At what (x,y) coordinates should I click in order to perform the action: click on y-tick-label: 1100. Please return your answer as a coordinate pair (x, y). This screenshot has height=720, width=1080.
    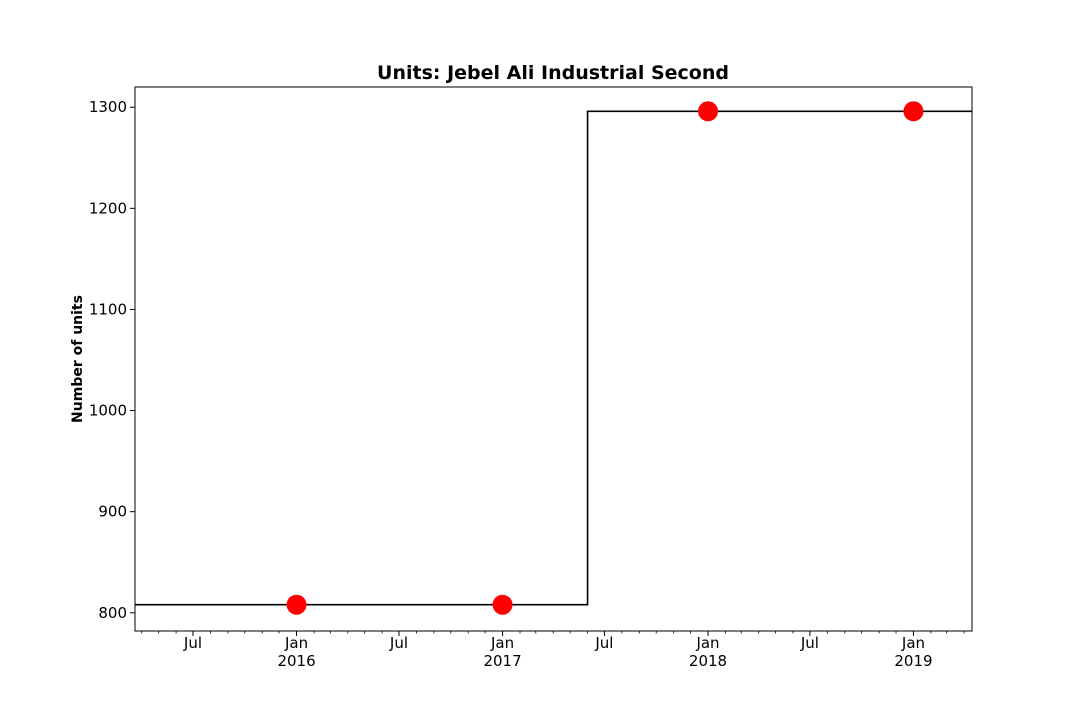
    Looking at the image, I should click on (108, 309).